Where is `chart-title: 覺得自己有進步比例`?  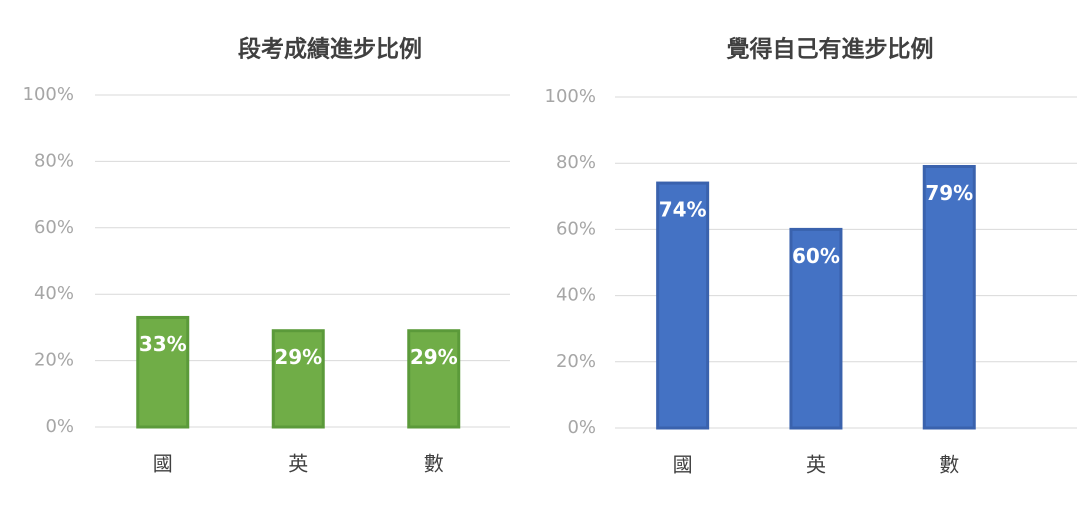 chart-title: 覺得自己有進步比例 is located at coordinates (830, 49).